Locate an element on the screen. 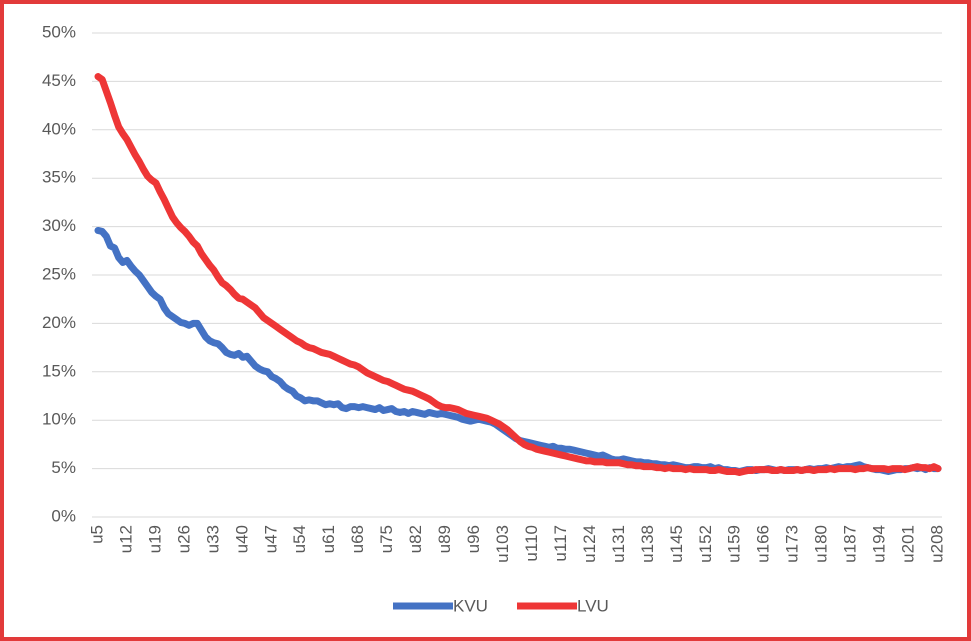  x-tick-label: u33 is located at coordinates (212, 539).